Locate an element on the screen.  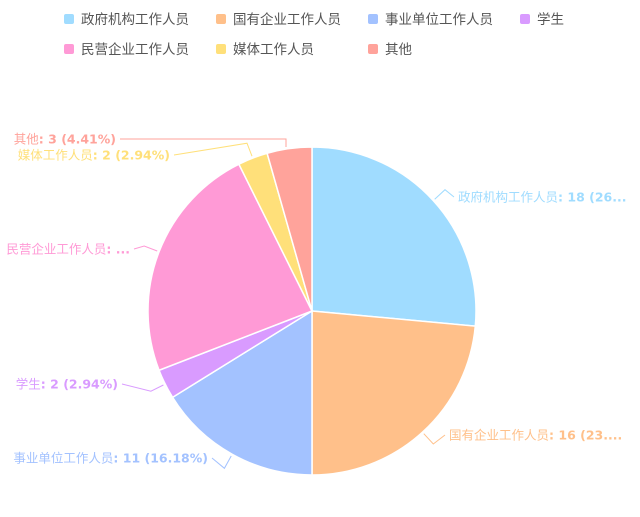
legend-label: 政府机构工作人员 is located at coordinates (135, 20).